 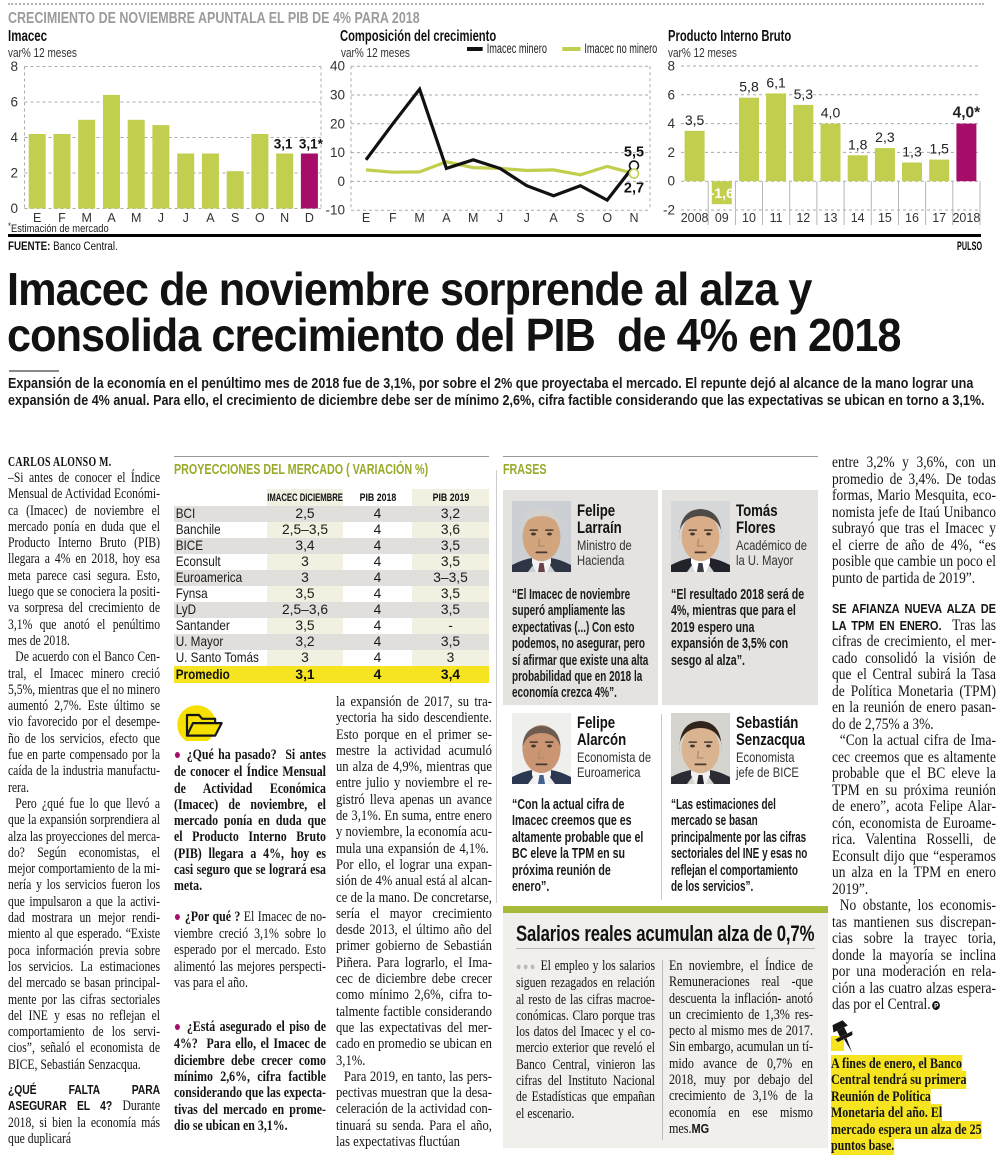 What do you see at coordinates (885, 218) in the screenshot?
I see `svg-text: 15` at bounding box center [885, 218].